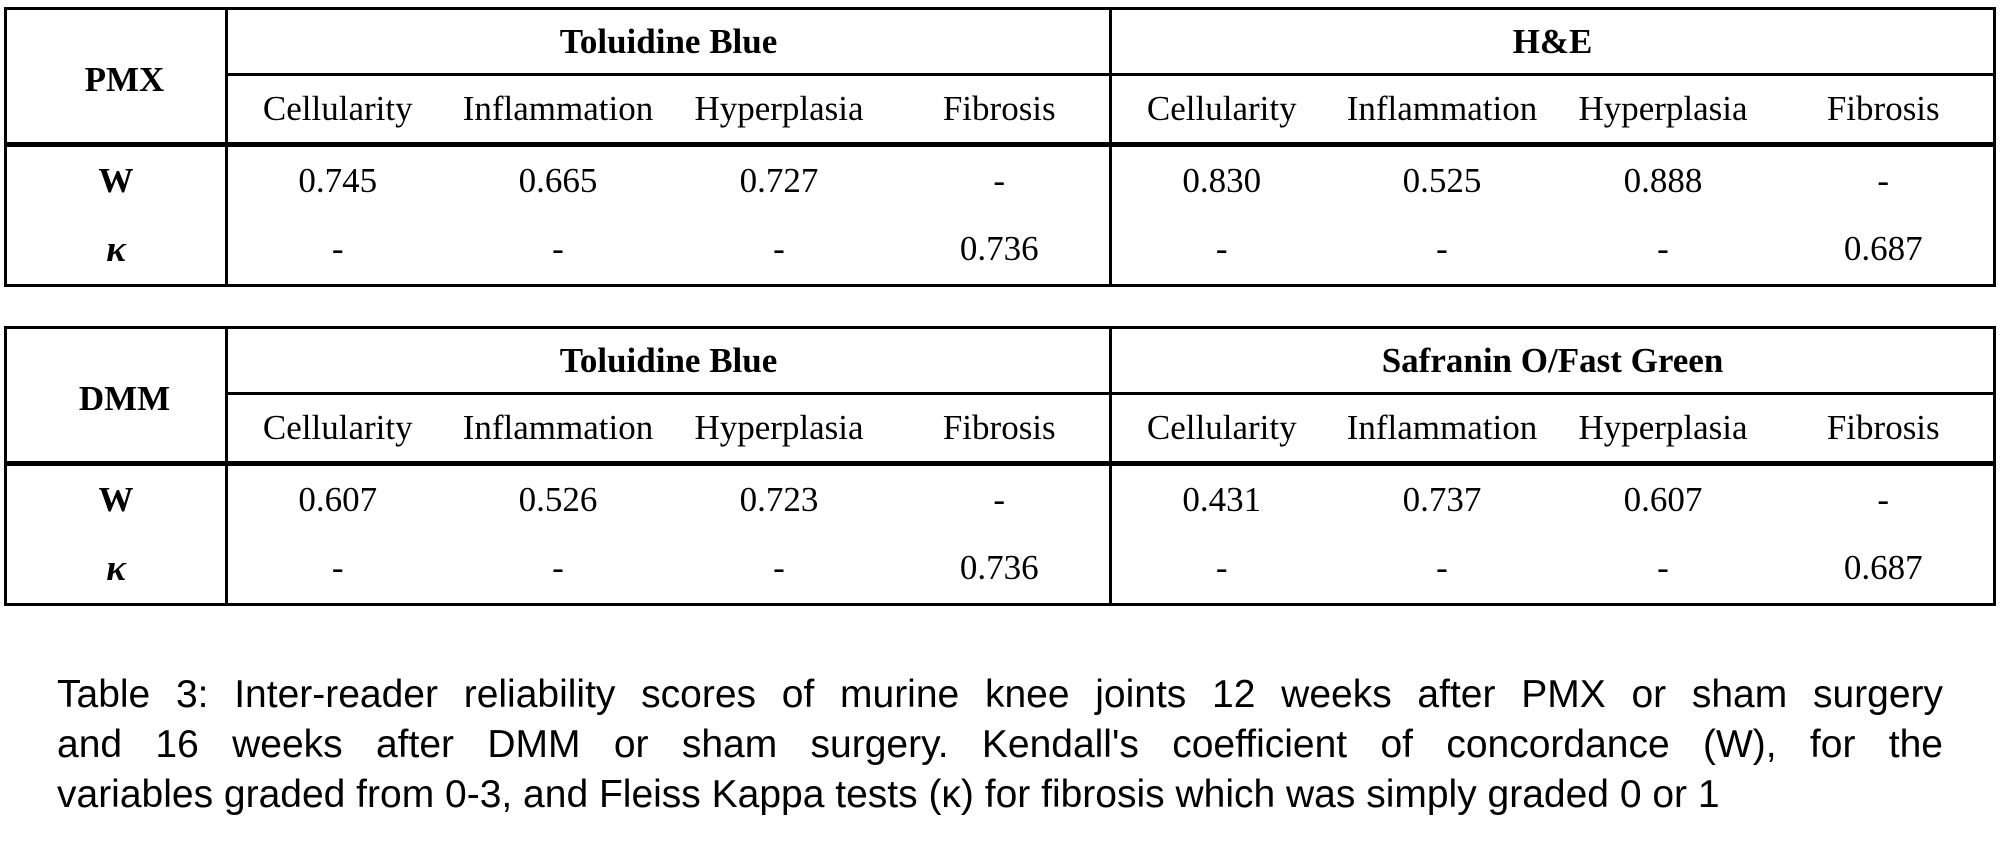 Image resolution: width=2000 pixels, height=852 pixels. Describe the element at coordinates (116, 77) in the screenshot. I see `group-label: PMX` at that location.